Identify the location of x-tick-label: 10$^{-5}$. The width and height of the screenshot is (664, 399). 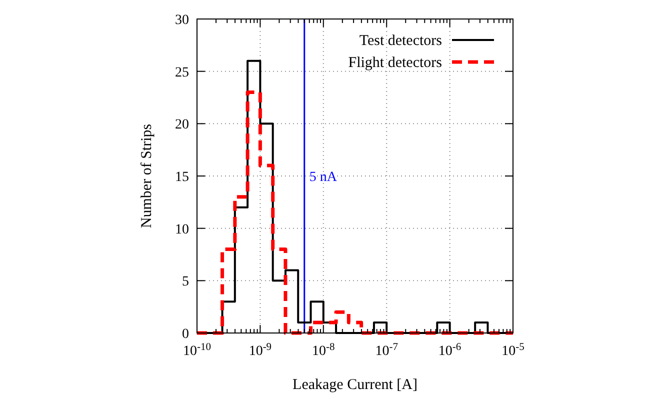
(513, 350).